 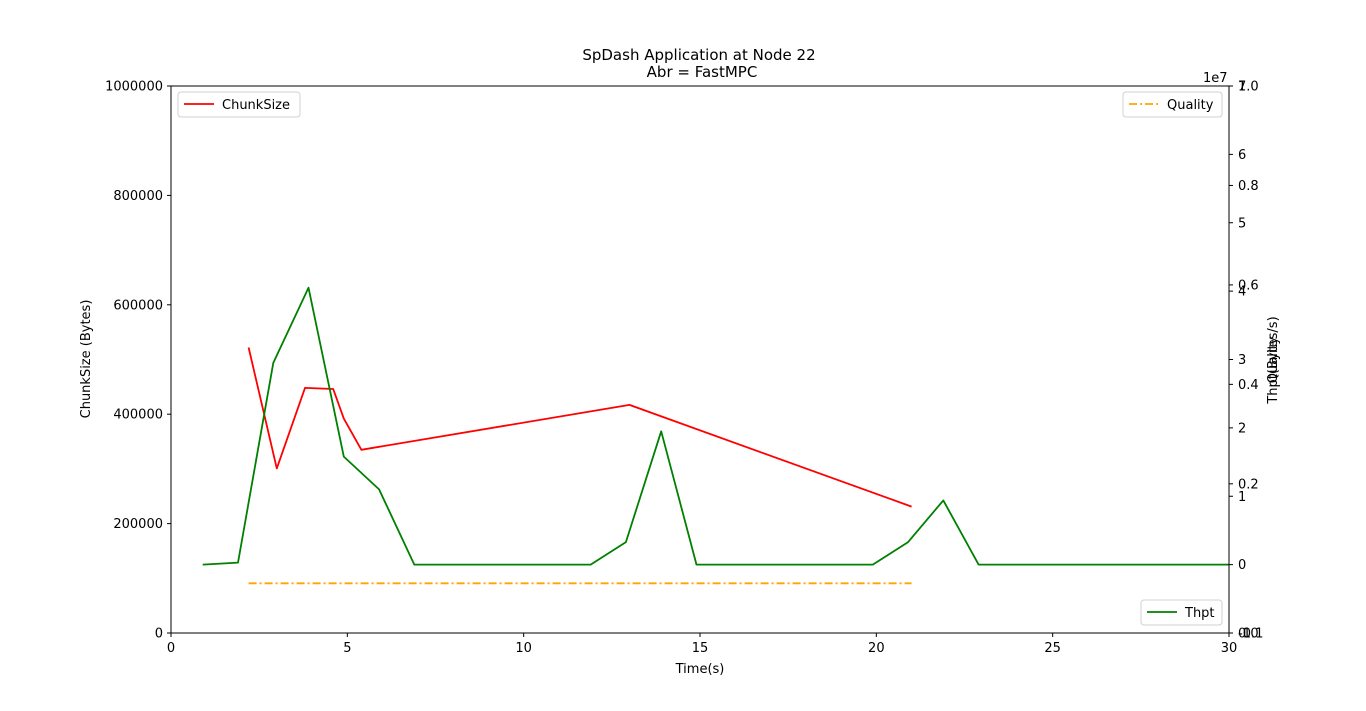 What do you see at coordinates (876, 648) in the screenshot?
I see `x-tick-label: 20` at bounding box center [876, 648].